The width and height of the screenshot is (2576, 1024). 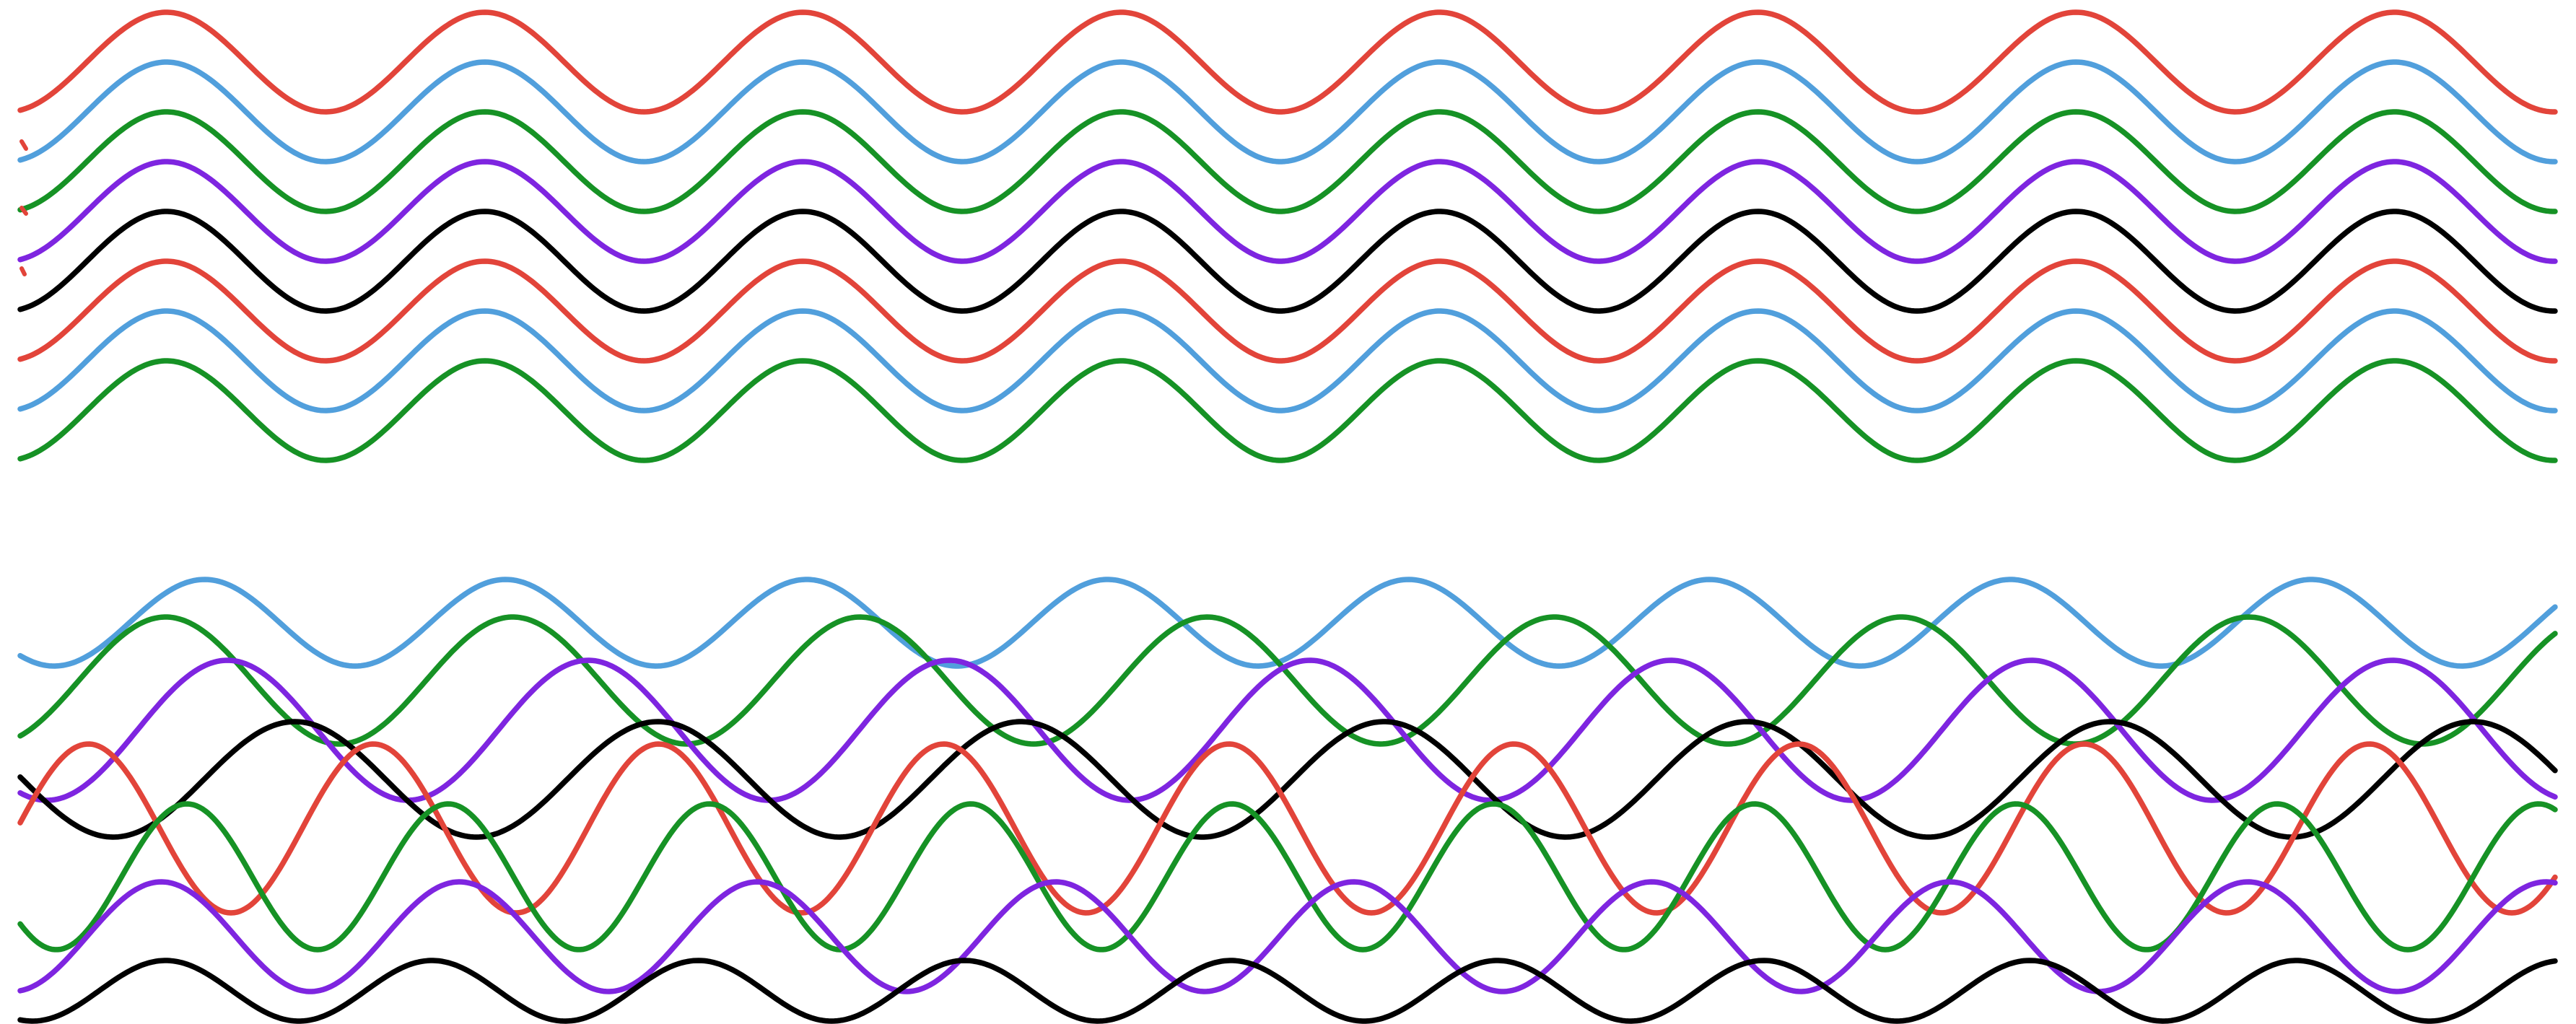 What do you see at coordinates (1287, 623) in the screenshot?
I see `bottom-wave-1-blue` at bounding box center [1287, 623].